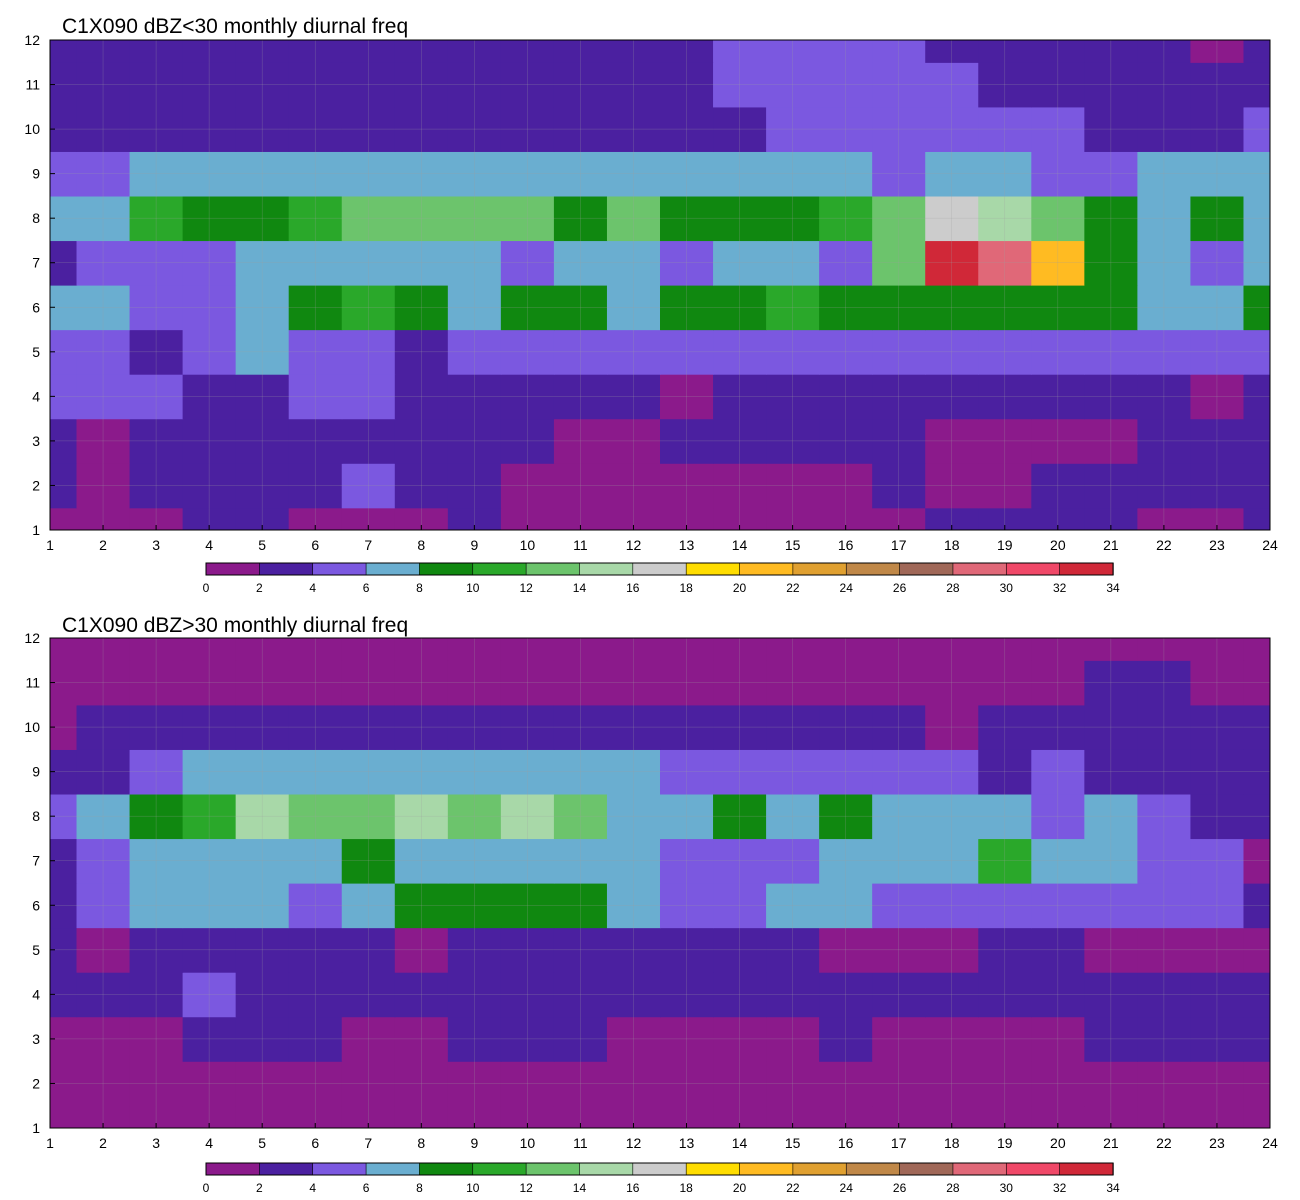 This screenshot has height=1200, width=1300. I want to click on colorbar-tick-label: 16, so click(633, 588).